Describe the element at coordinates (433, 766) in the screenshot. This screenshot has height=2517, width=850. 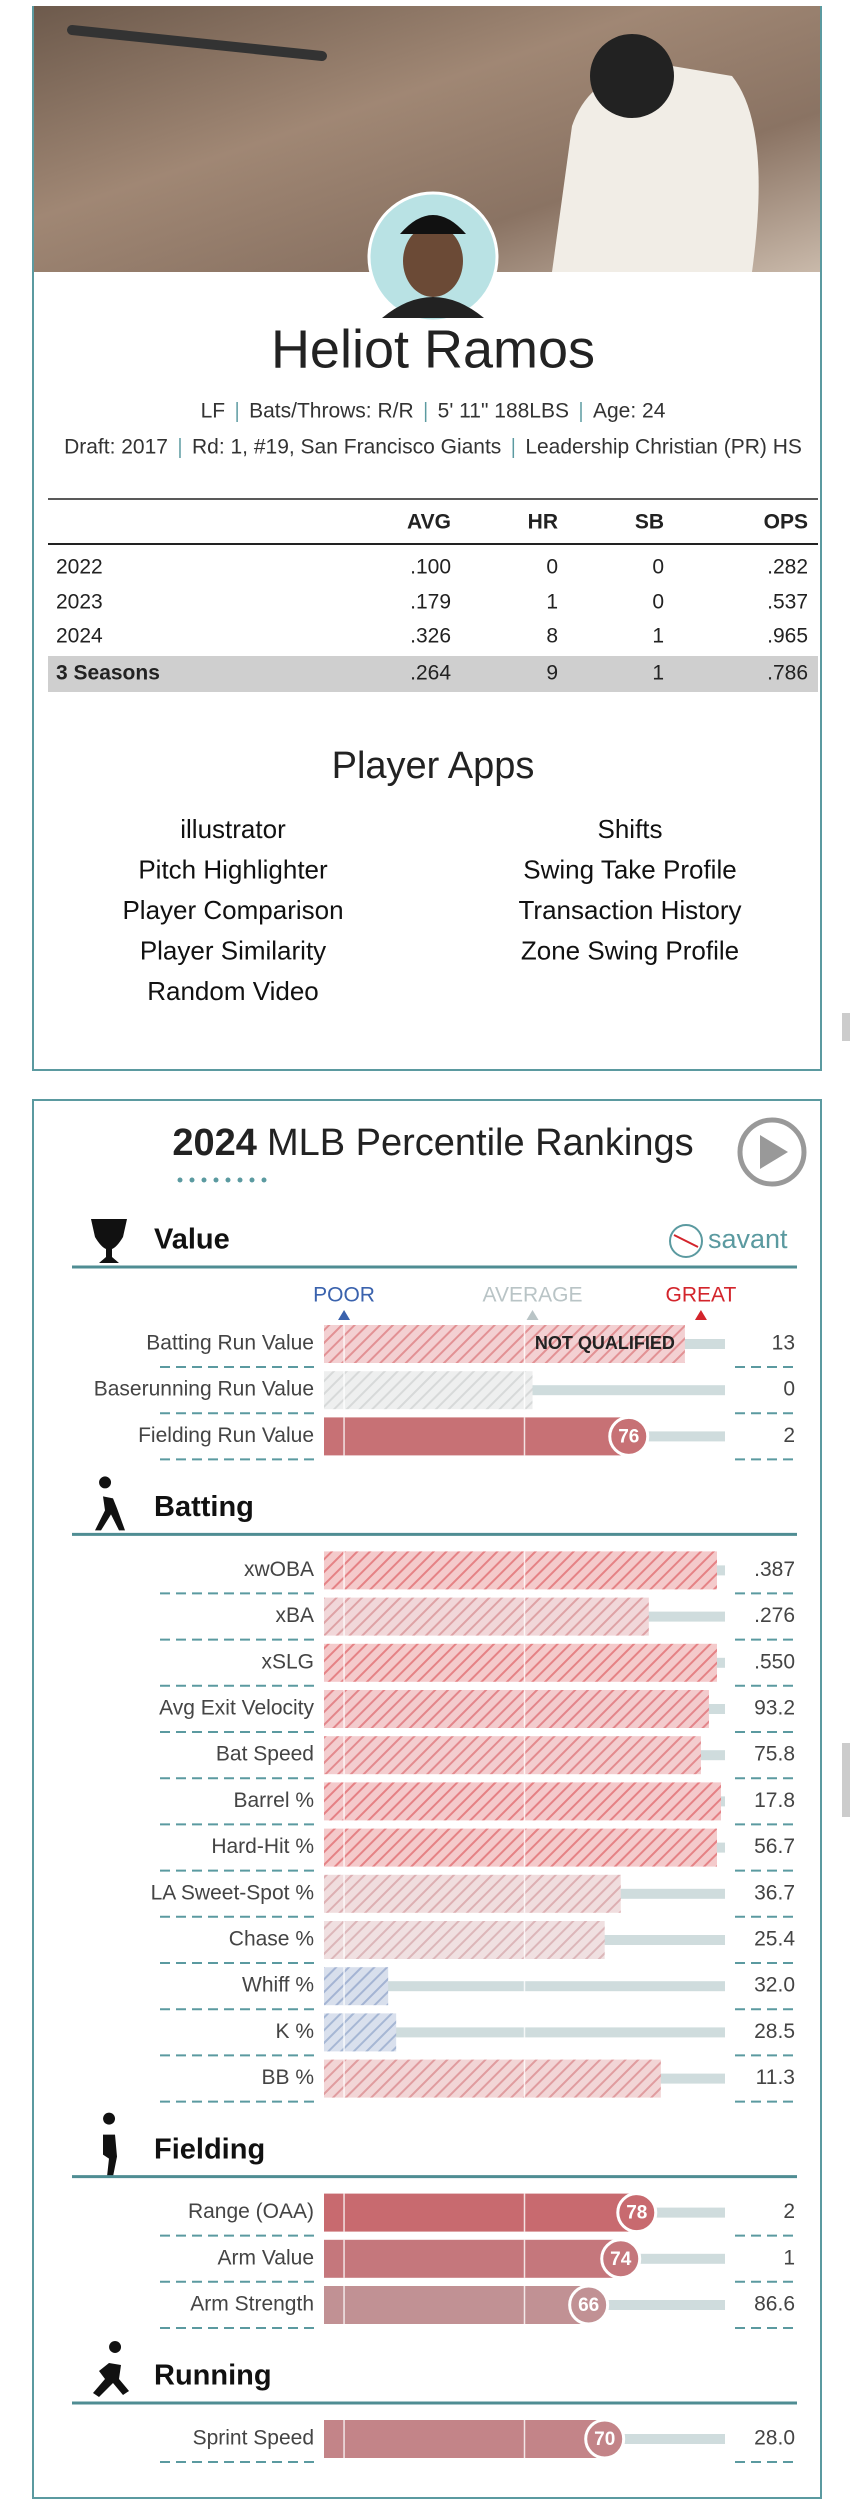
I see `apps-title: Player Apps` at that location.